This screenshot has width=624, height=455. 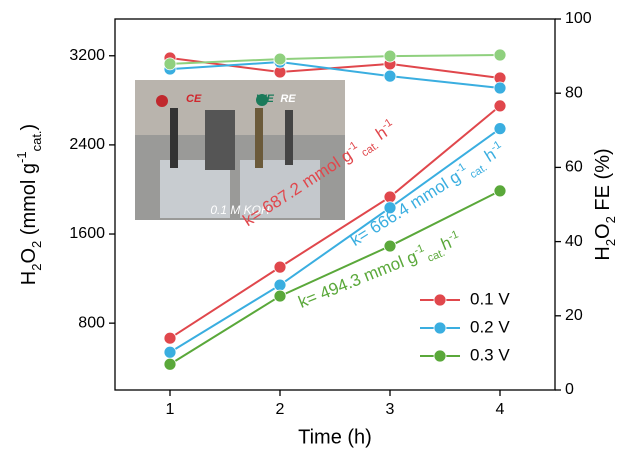 What do you see at coordinates (87, 233) in the screenshot?
I see `y-tick-label: 1600` at bounding box center [87, 233].